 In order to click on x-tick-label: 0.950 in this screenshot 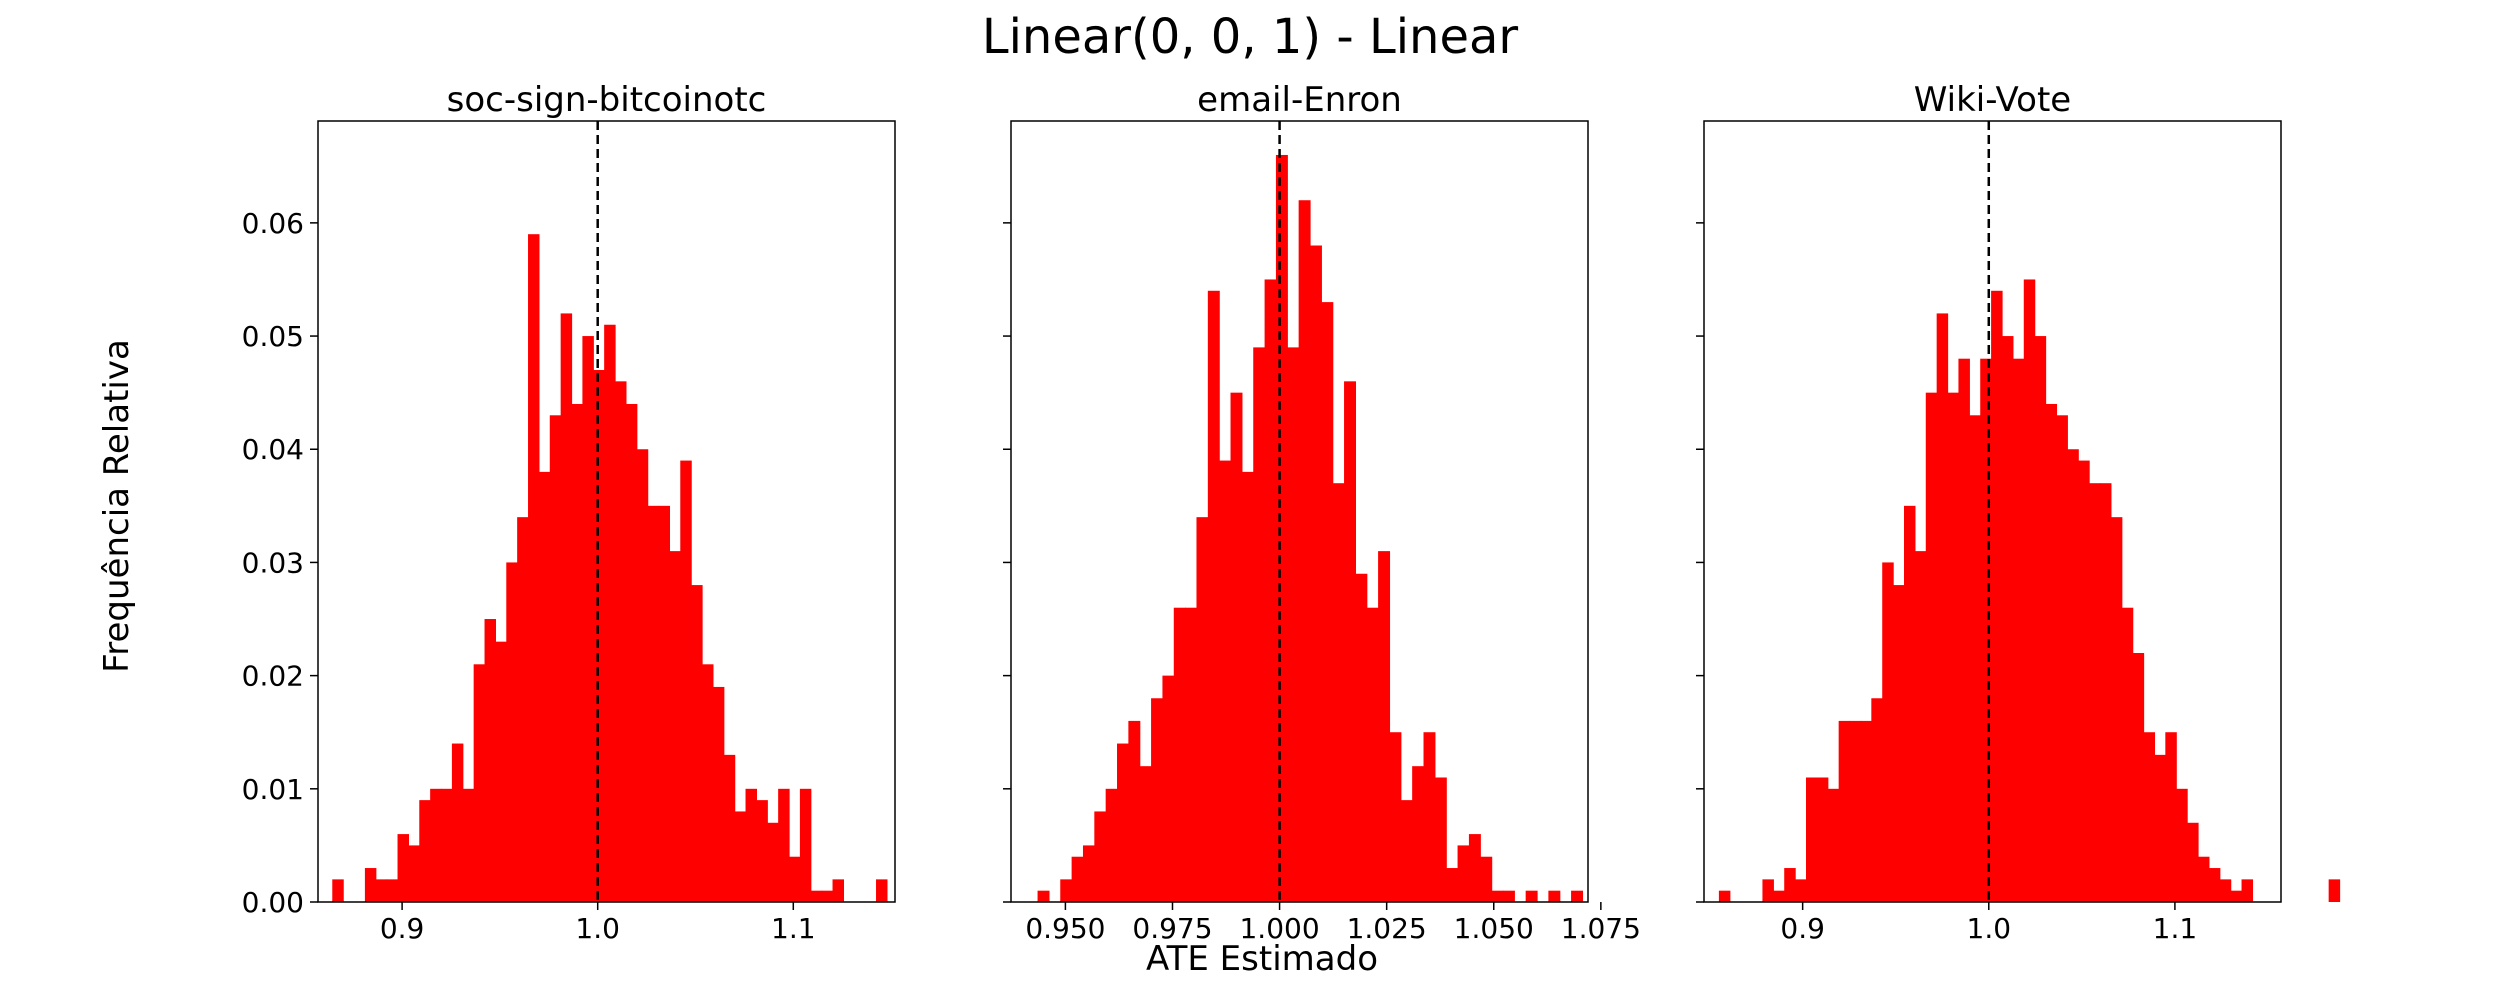, I will do `click(1065, 928)`.